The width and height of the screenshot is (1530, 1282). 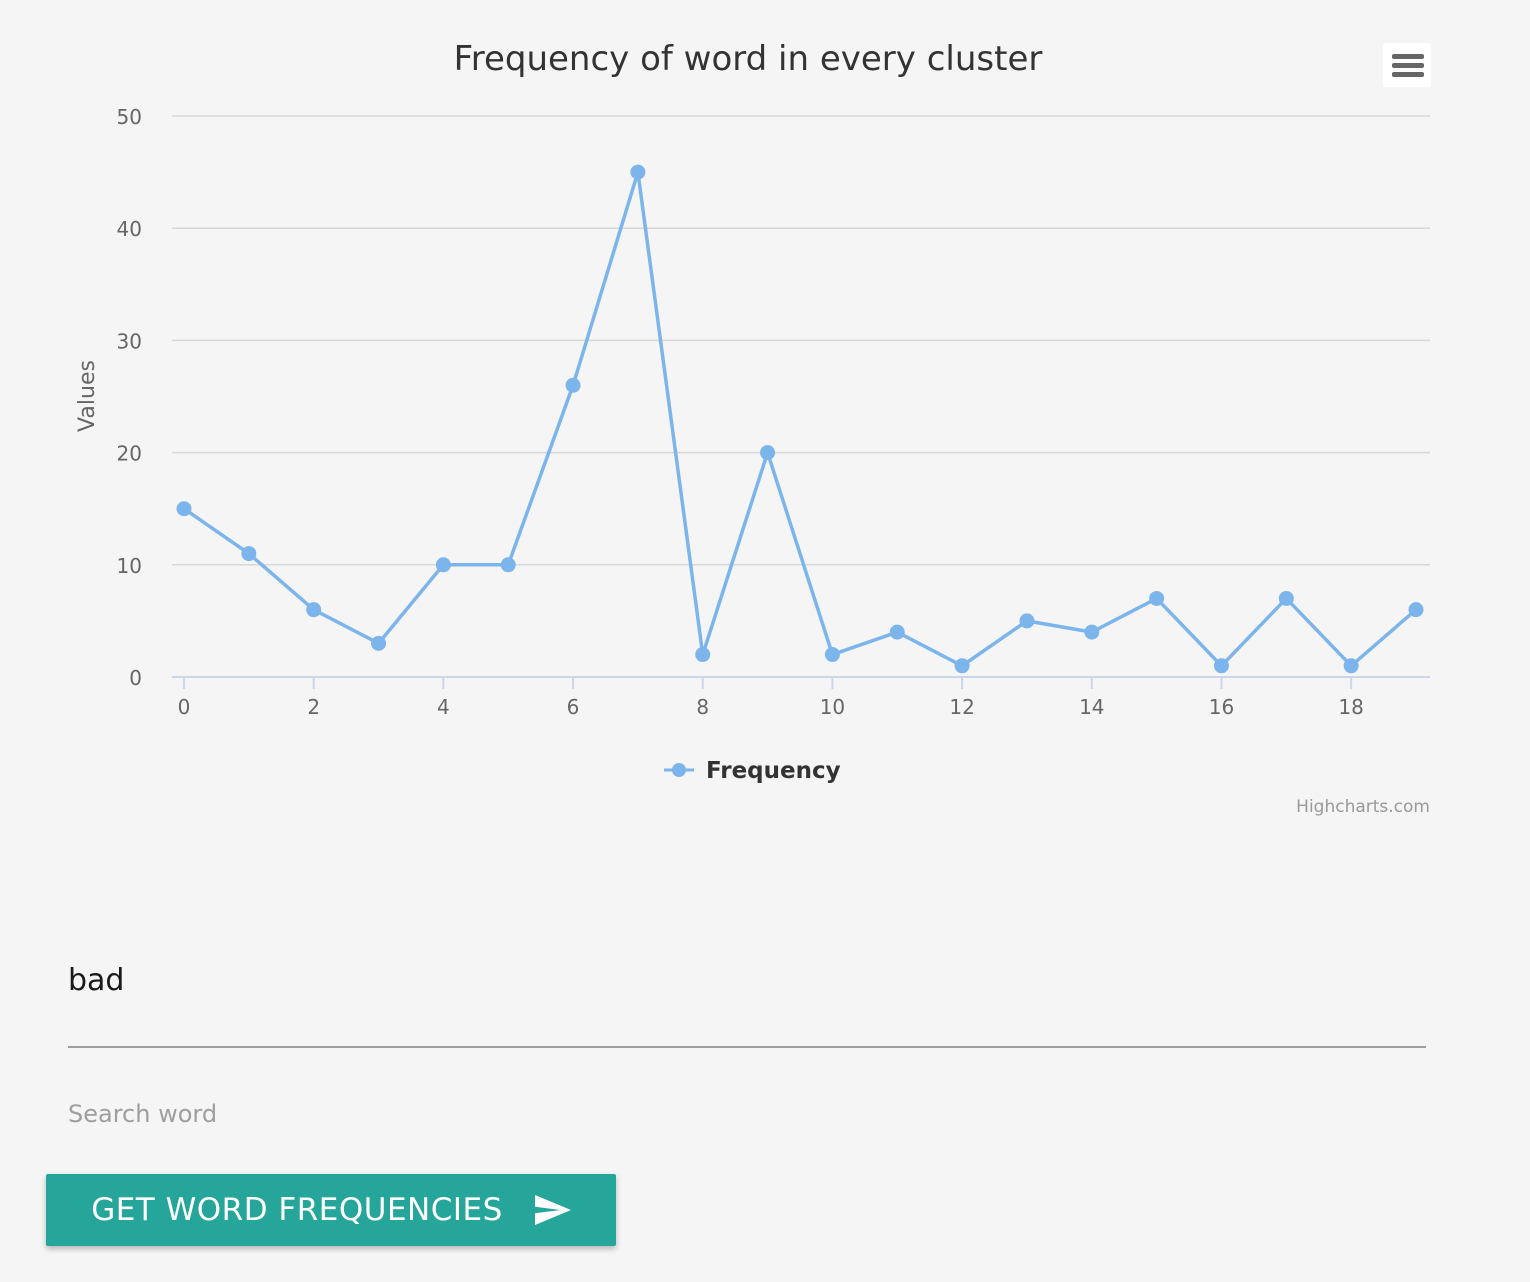 I want to click on send-icon, so click(x=552, y=1210).